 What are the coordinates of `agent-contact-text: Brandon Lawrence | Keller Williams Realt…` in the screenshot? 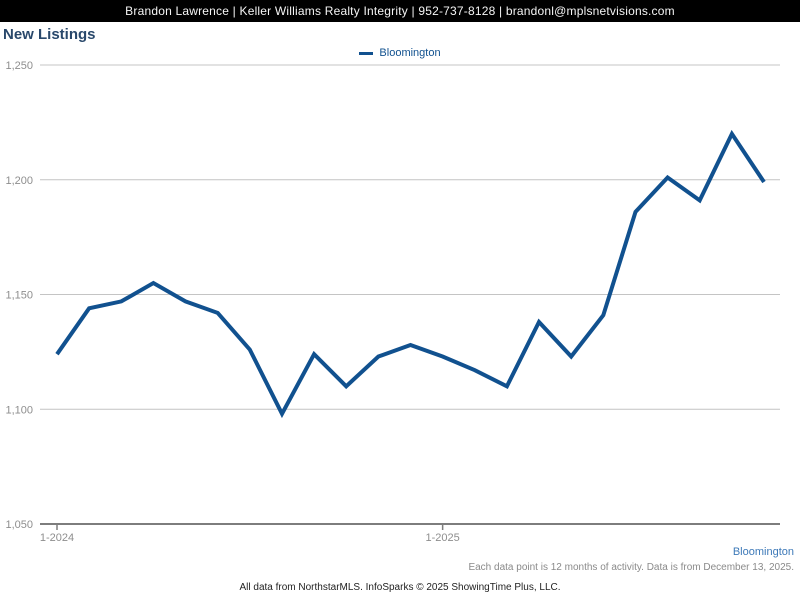 It's located at (400, 11).